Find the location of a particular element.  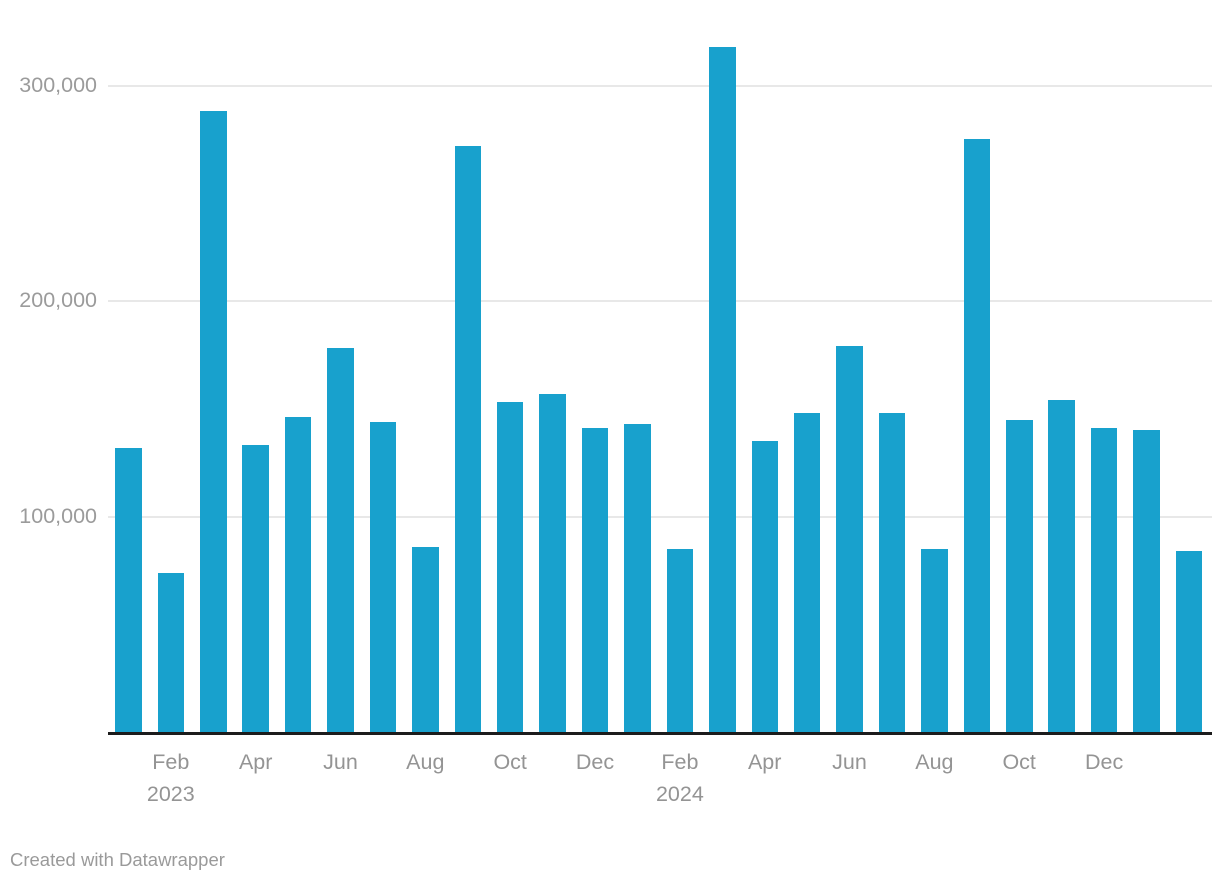

bar-jan-2023 is located at coordinates (128, 589).